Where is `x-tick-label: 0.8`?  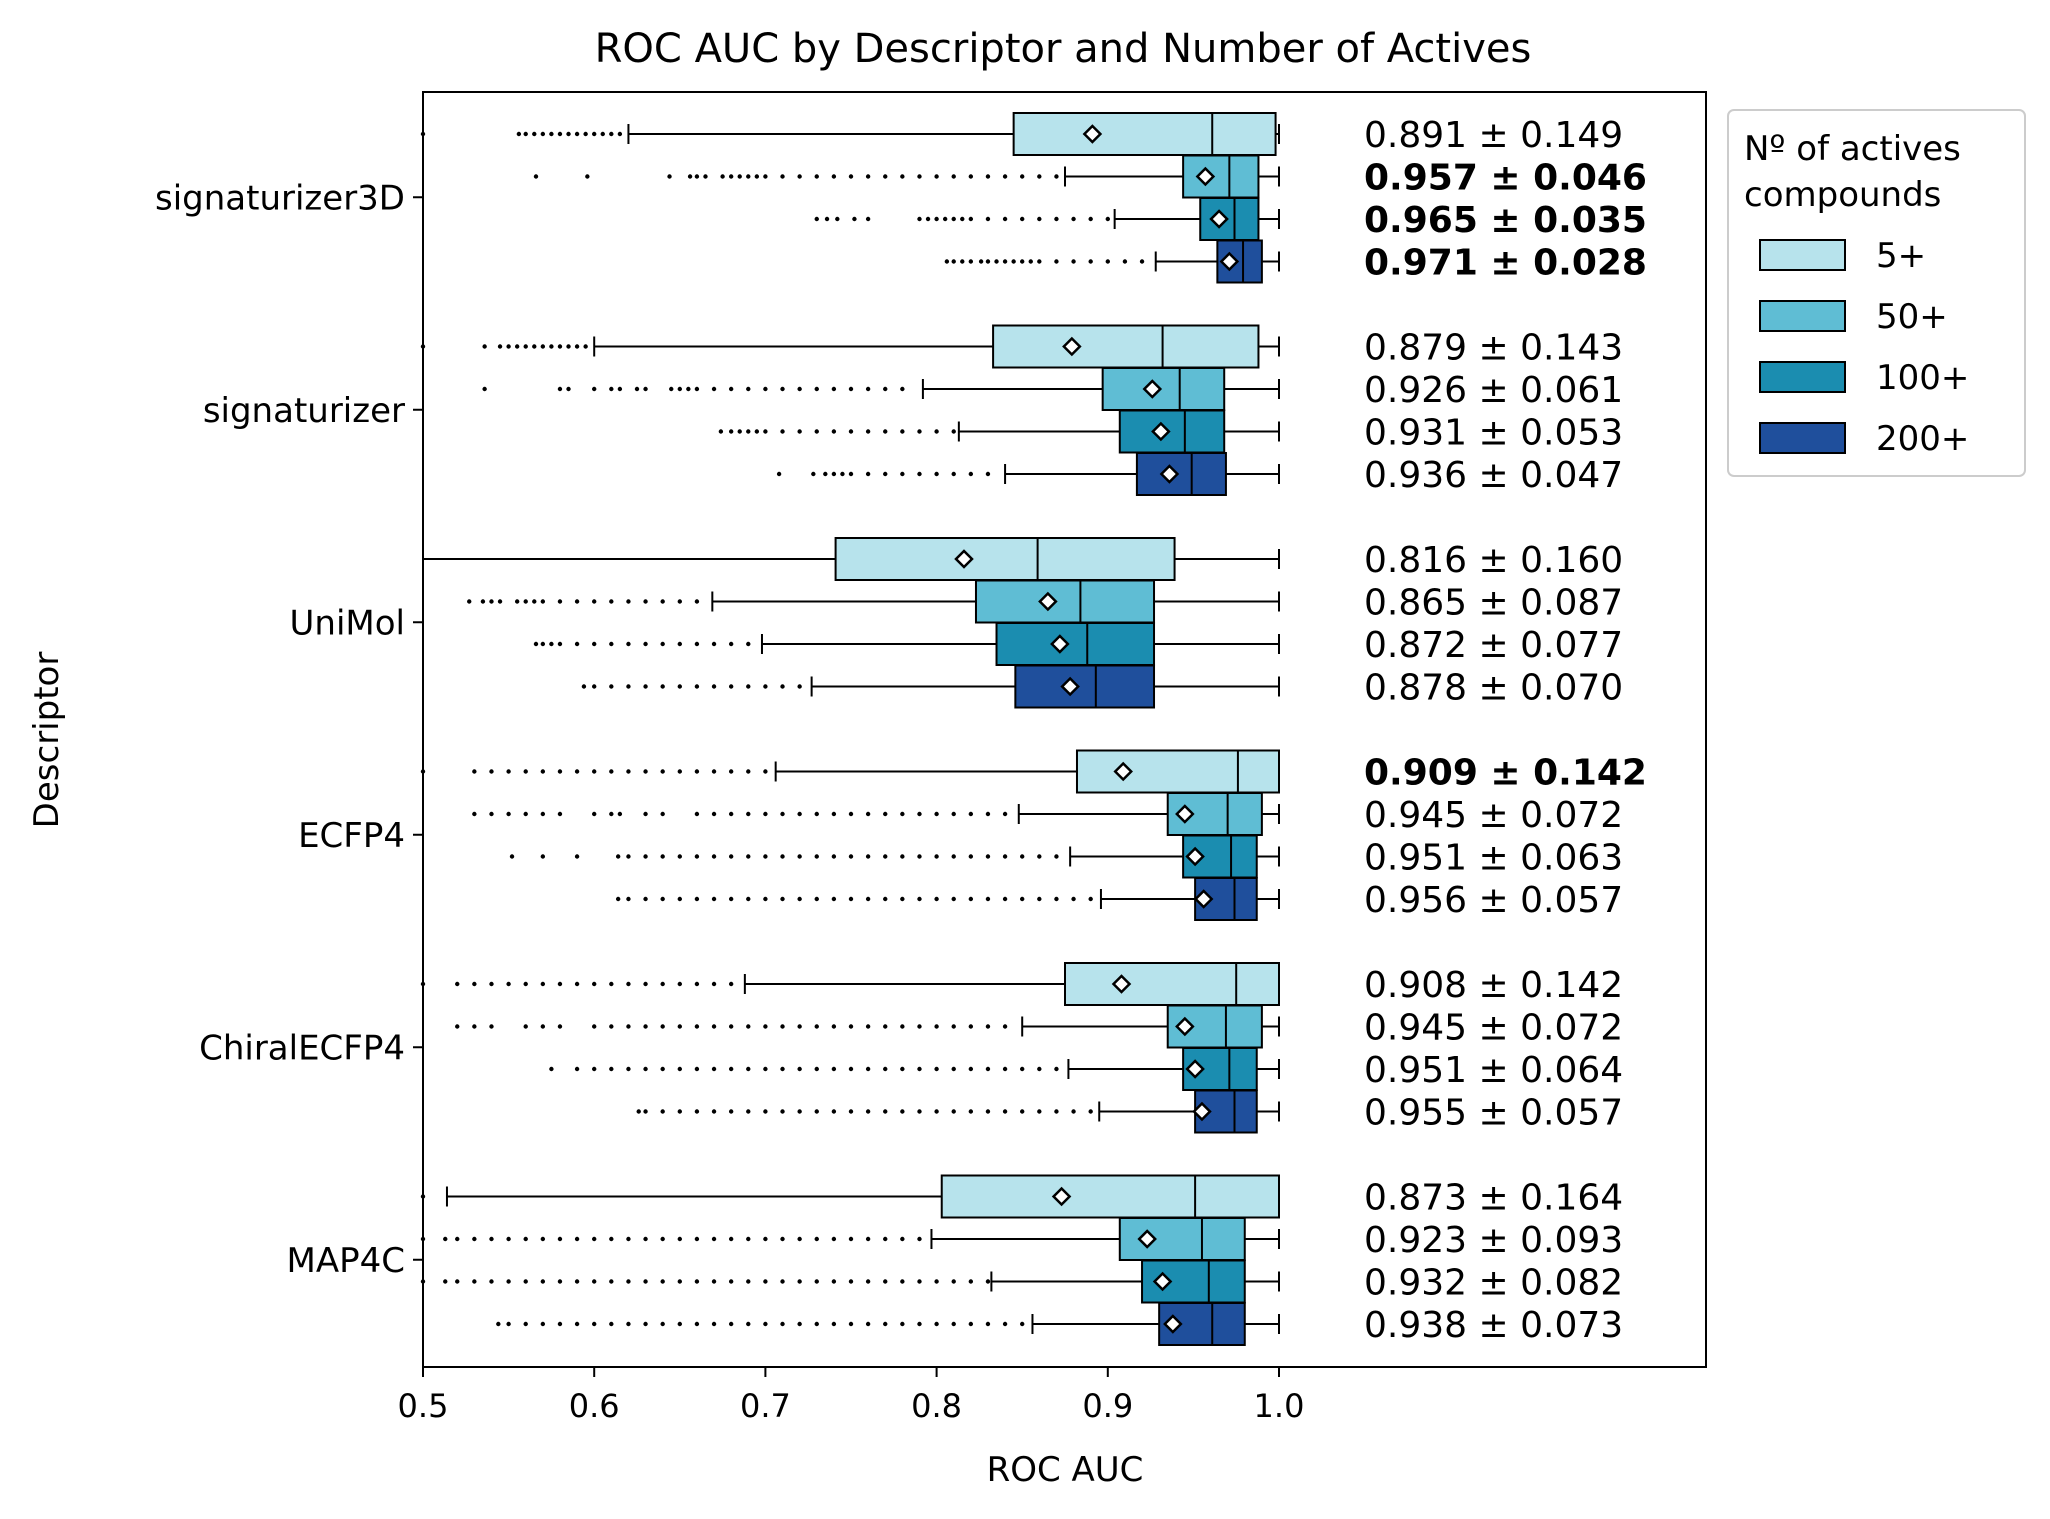 x-tick-label: 0.8 is located at coordinates (936, 1406).